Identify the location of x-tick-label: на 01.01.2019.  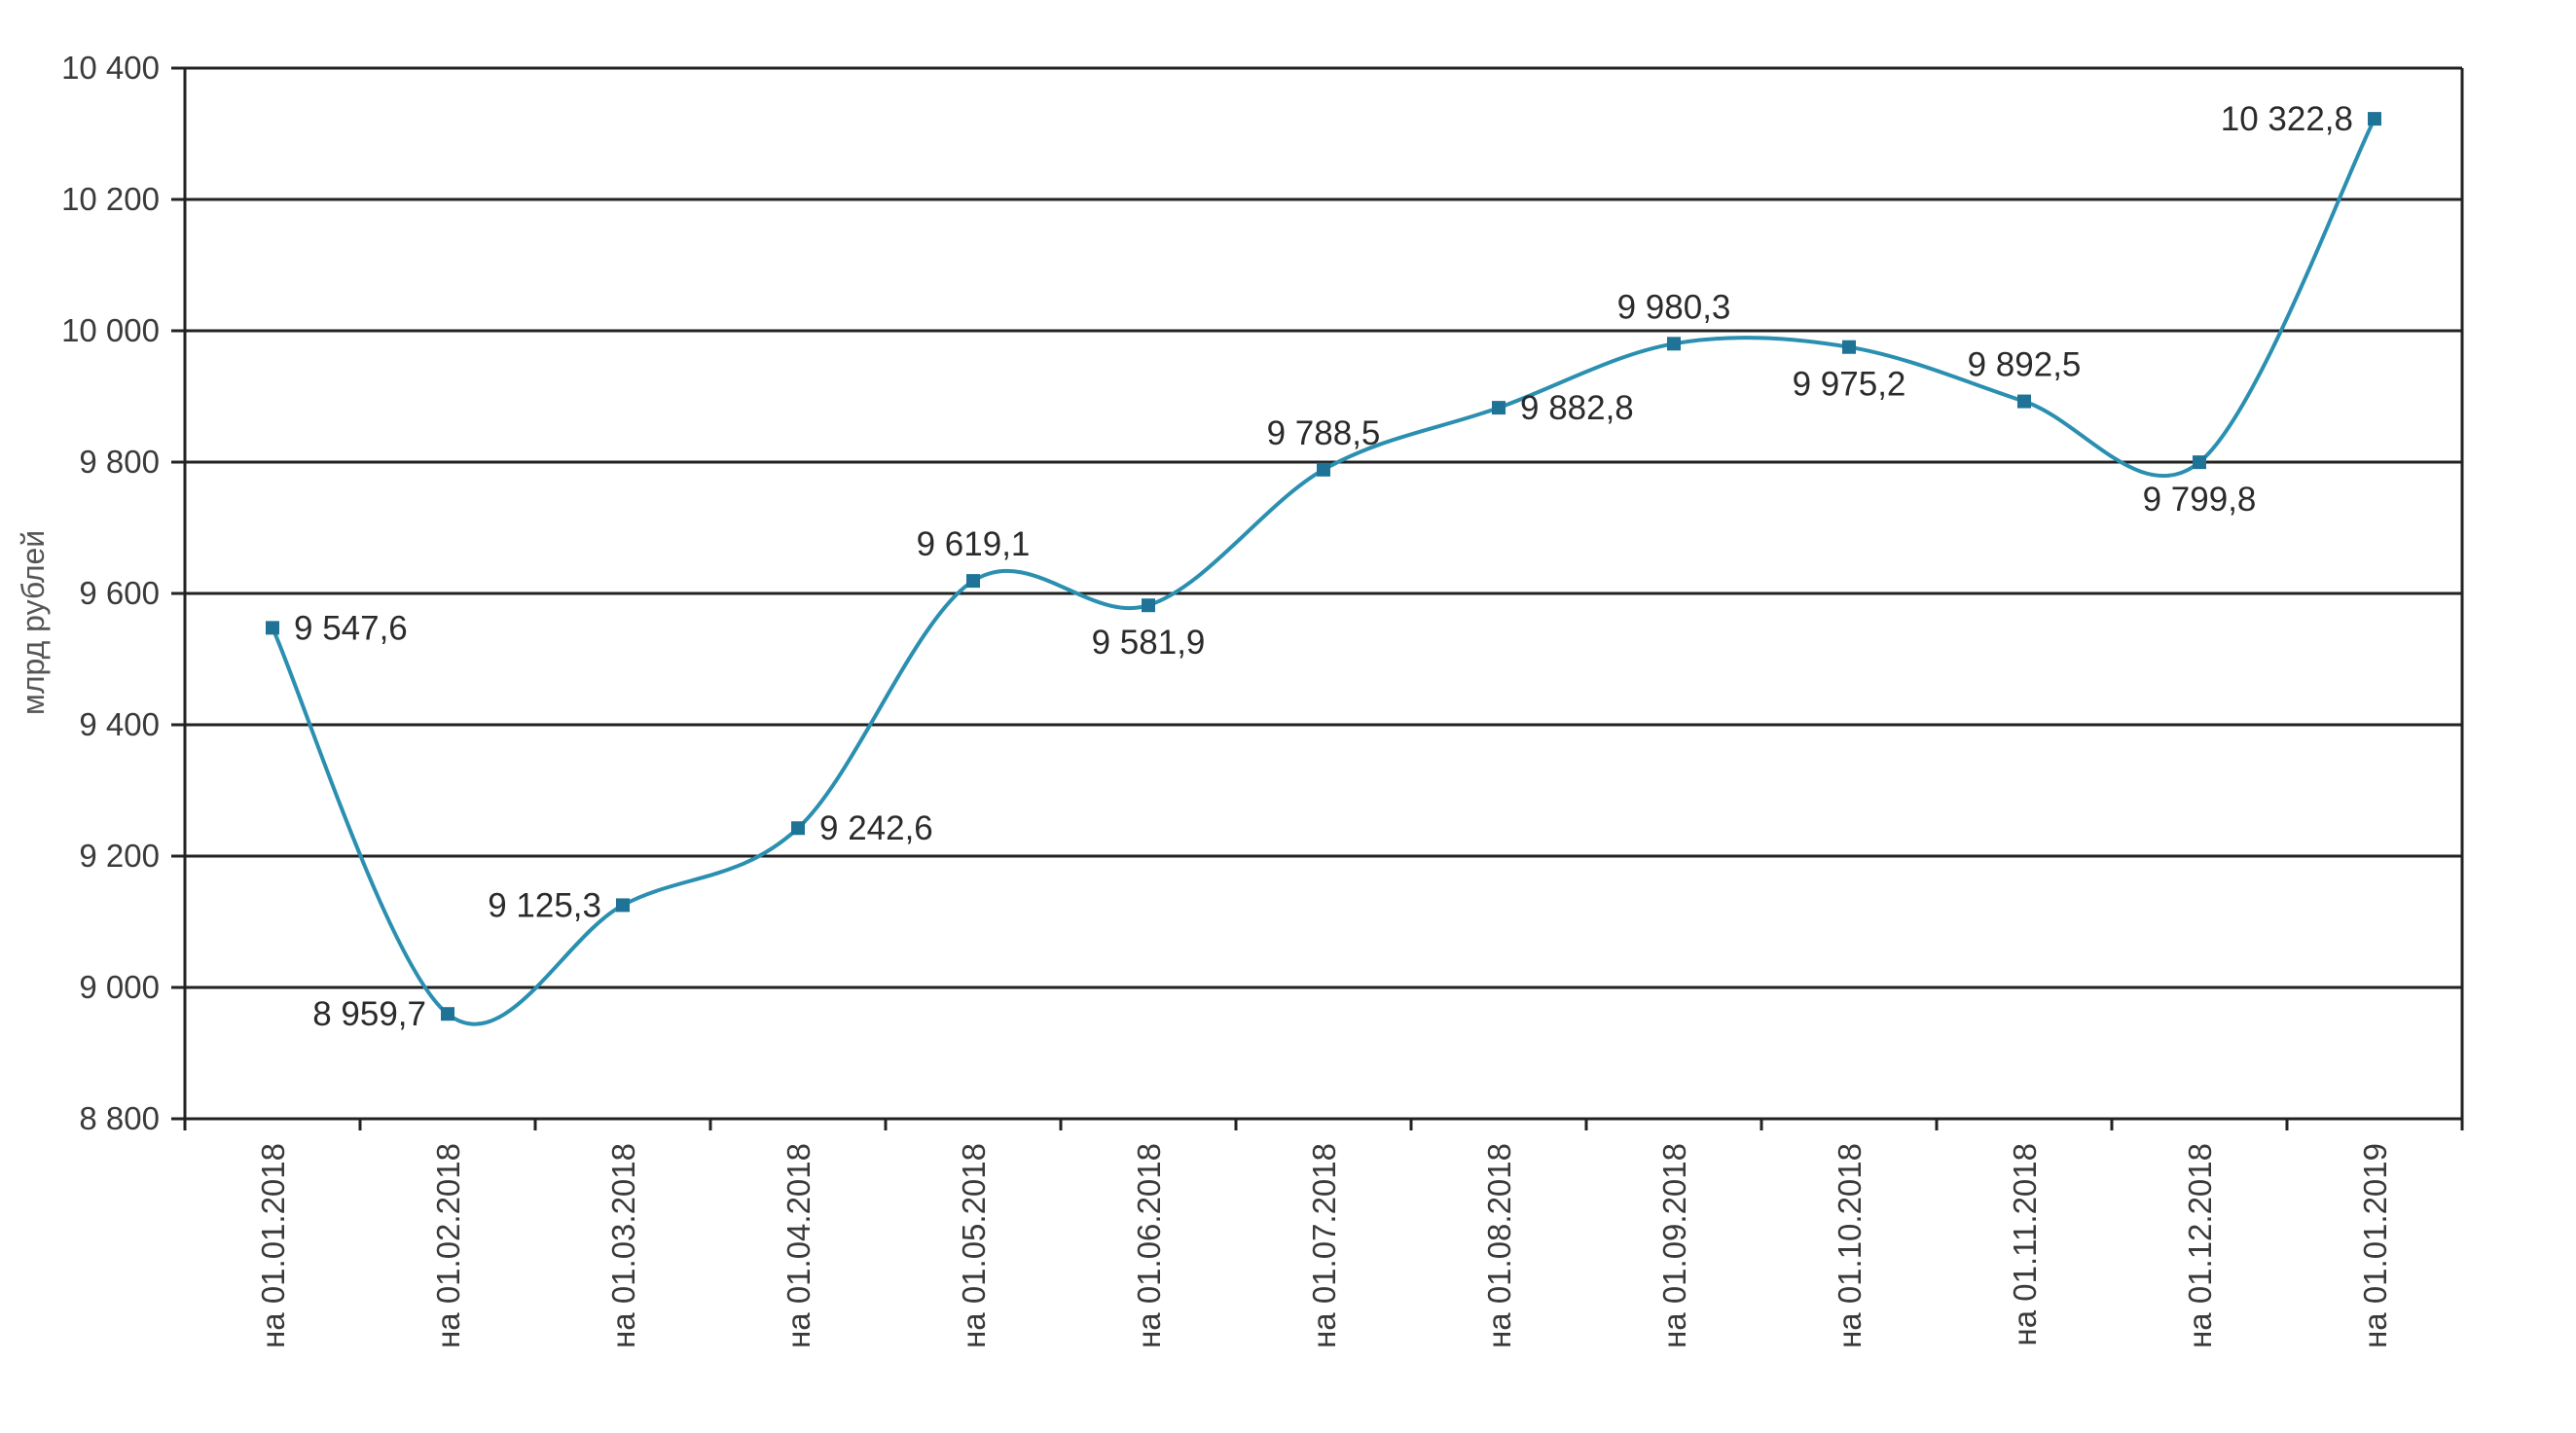
(2375, 1245).